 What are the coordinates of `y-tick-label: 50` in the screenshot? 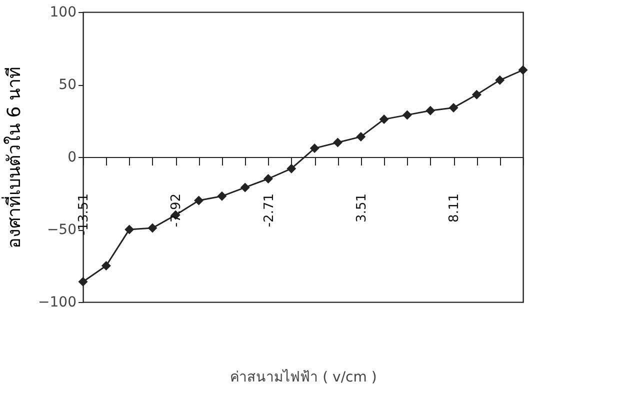 It's located at (67, 85).